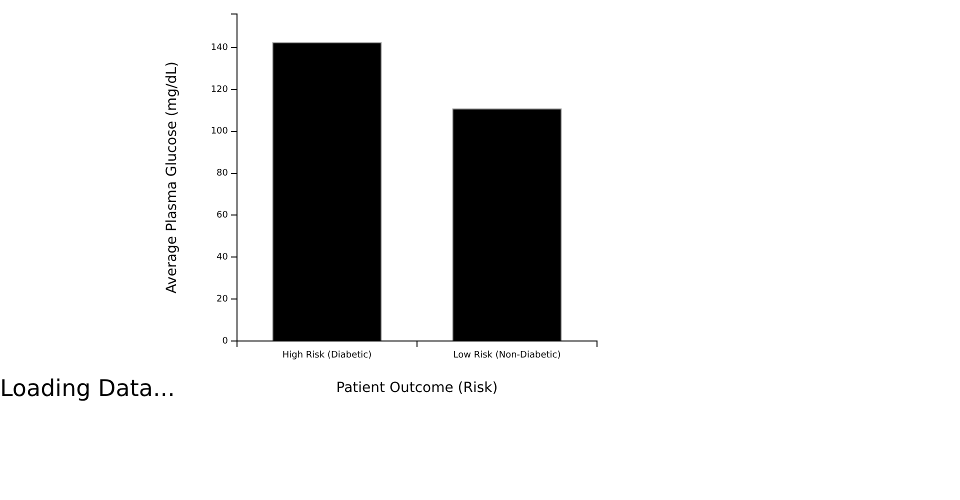 The image size is (960, 500). What do you see at coordinates (219, 47) in the screenshot?
I see `y-tick-label: 140` at bounding box center [219, 47].